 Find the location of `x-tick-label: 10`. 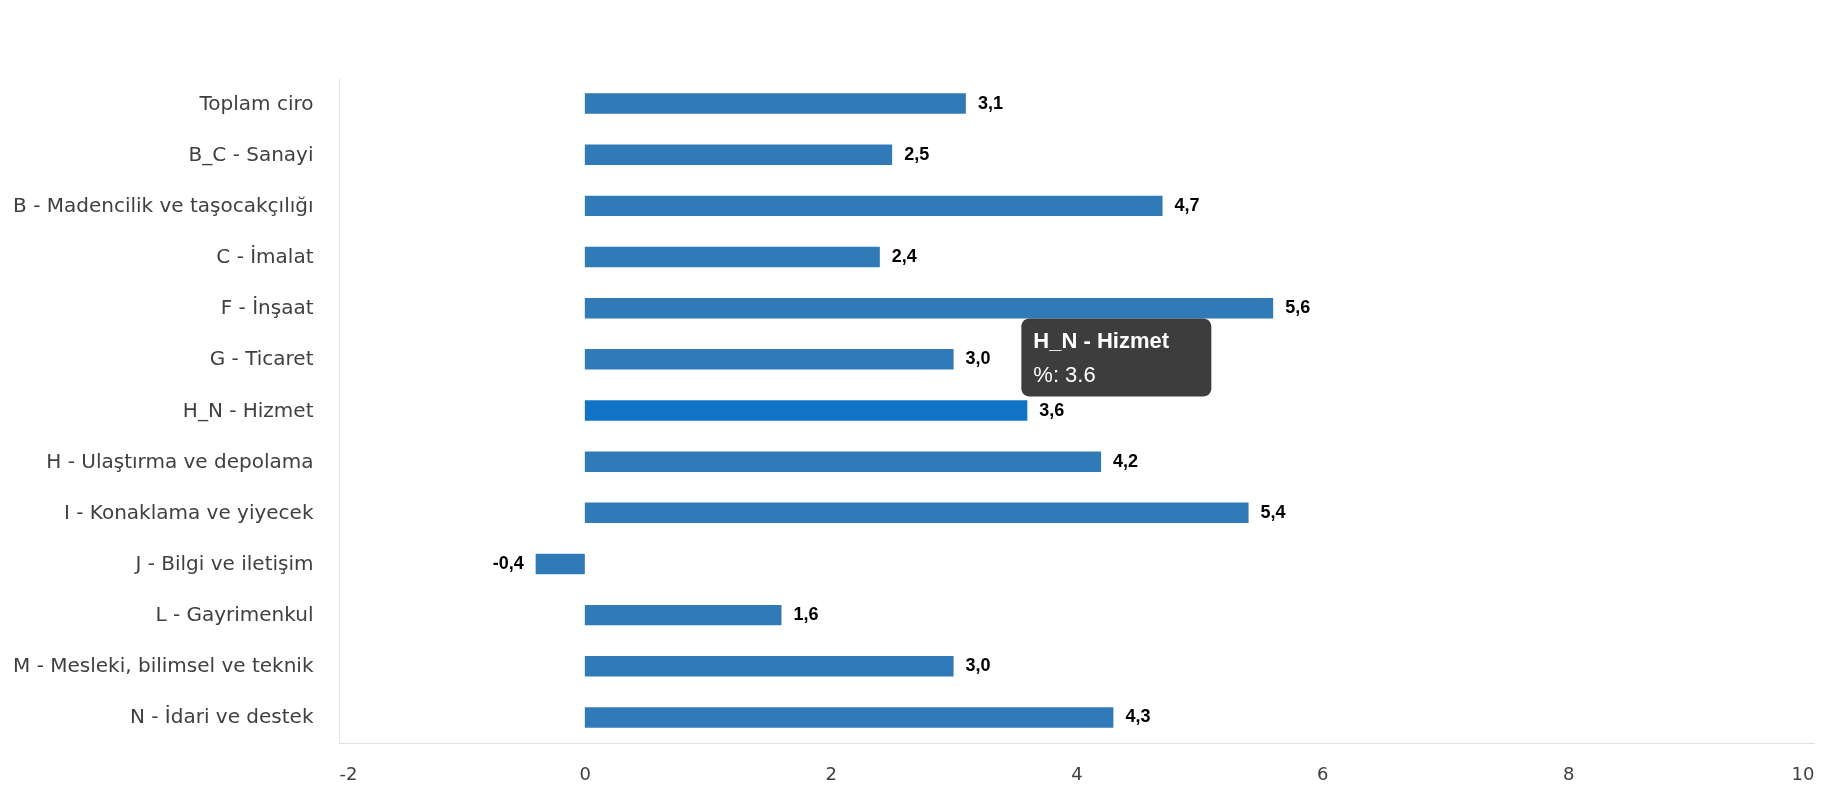

x-tick-label: 10 is located at coordinates (1803, 773).